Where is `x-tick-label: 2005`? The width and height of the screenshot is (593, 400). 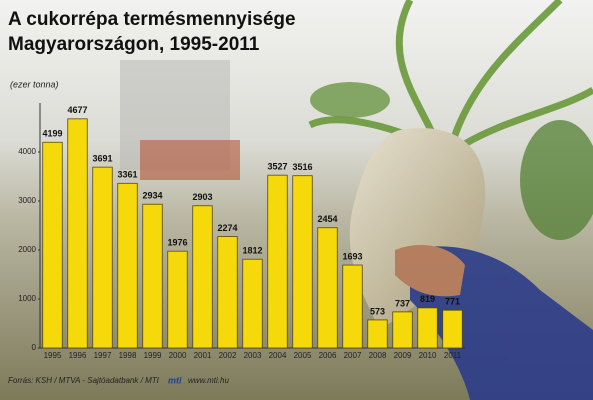 x-tick-label: 2005 is located at coordinates (303, 355).